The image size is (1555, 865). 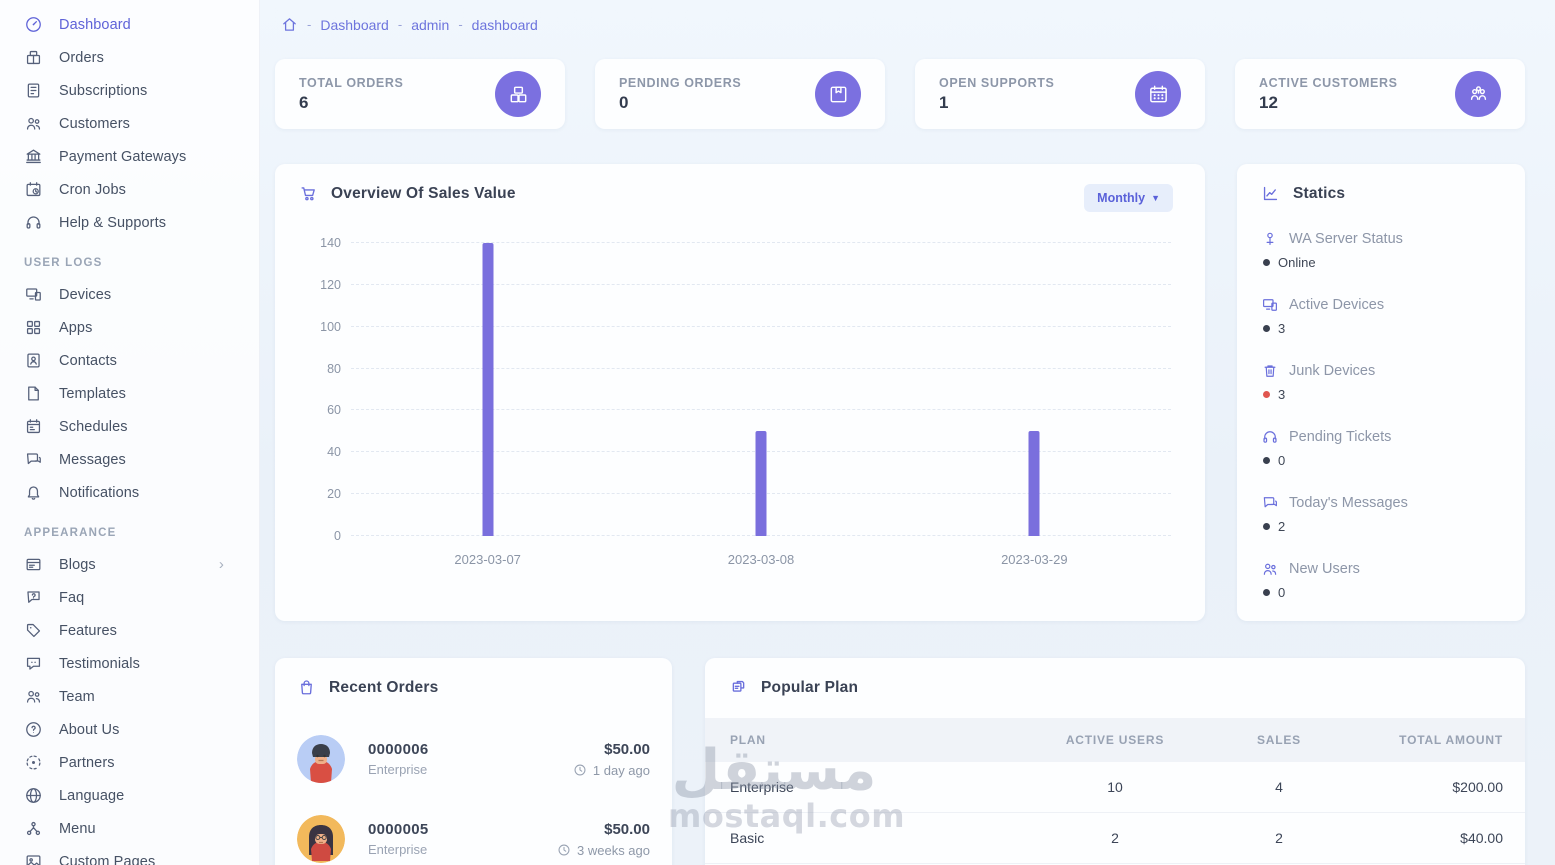 I want to click on order-plan: Enterprise, so click(x=398, y=769).